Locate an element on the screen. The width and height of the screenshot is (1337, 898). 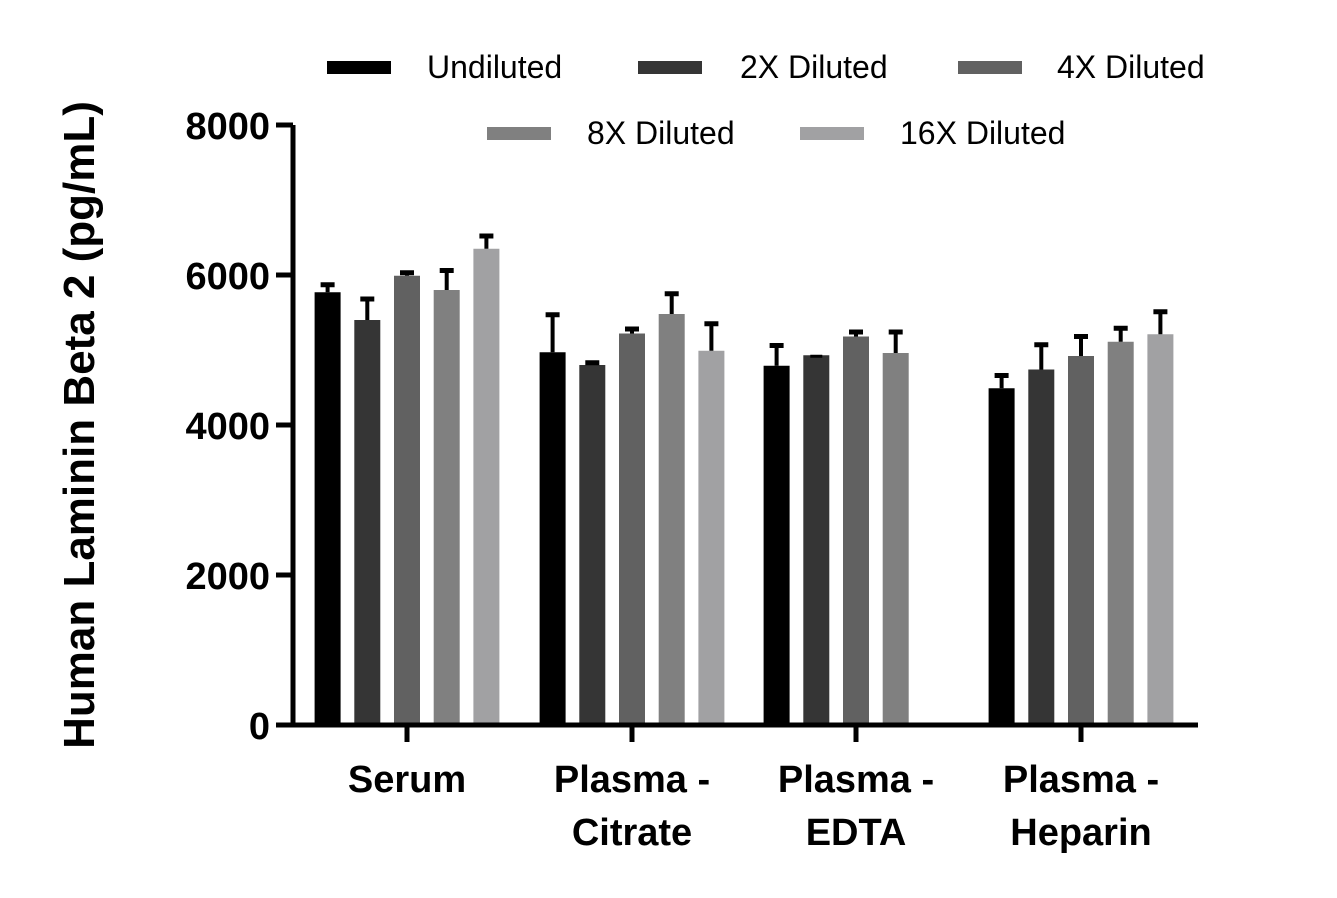
category-label: EDTA is located at coordinates (856, 833).